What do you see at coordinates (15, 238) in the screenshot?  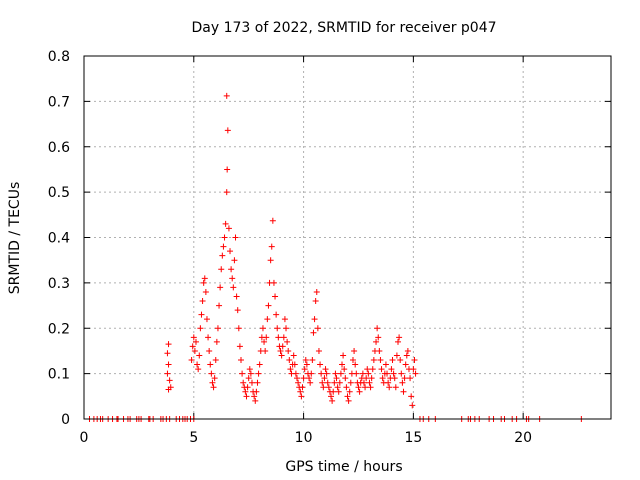 I see `y-axis-label: SRMTID / TECUs` at bounding box center [15, 238].